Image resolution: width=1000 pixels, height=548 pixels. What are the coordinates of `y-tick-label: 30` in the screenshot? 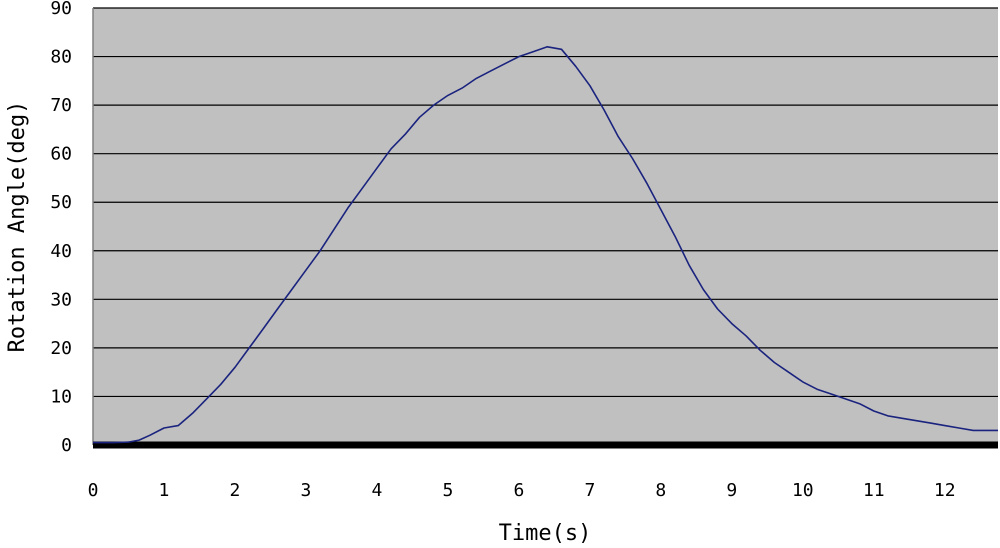 It's located at (61, 299).